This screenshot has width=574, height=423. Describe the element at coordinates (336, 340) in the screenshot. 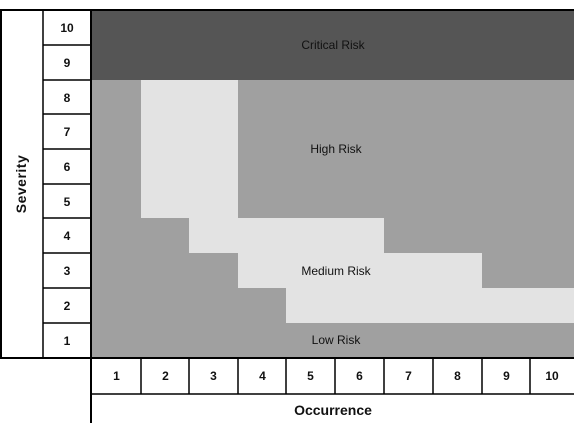

I see `low-risk-label: Low Risk` at that location.